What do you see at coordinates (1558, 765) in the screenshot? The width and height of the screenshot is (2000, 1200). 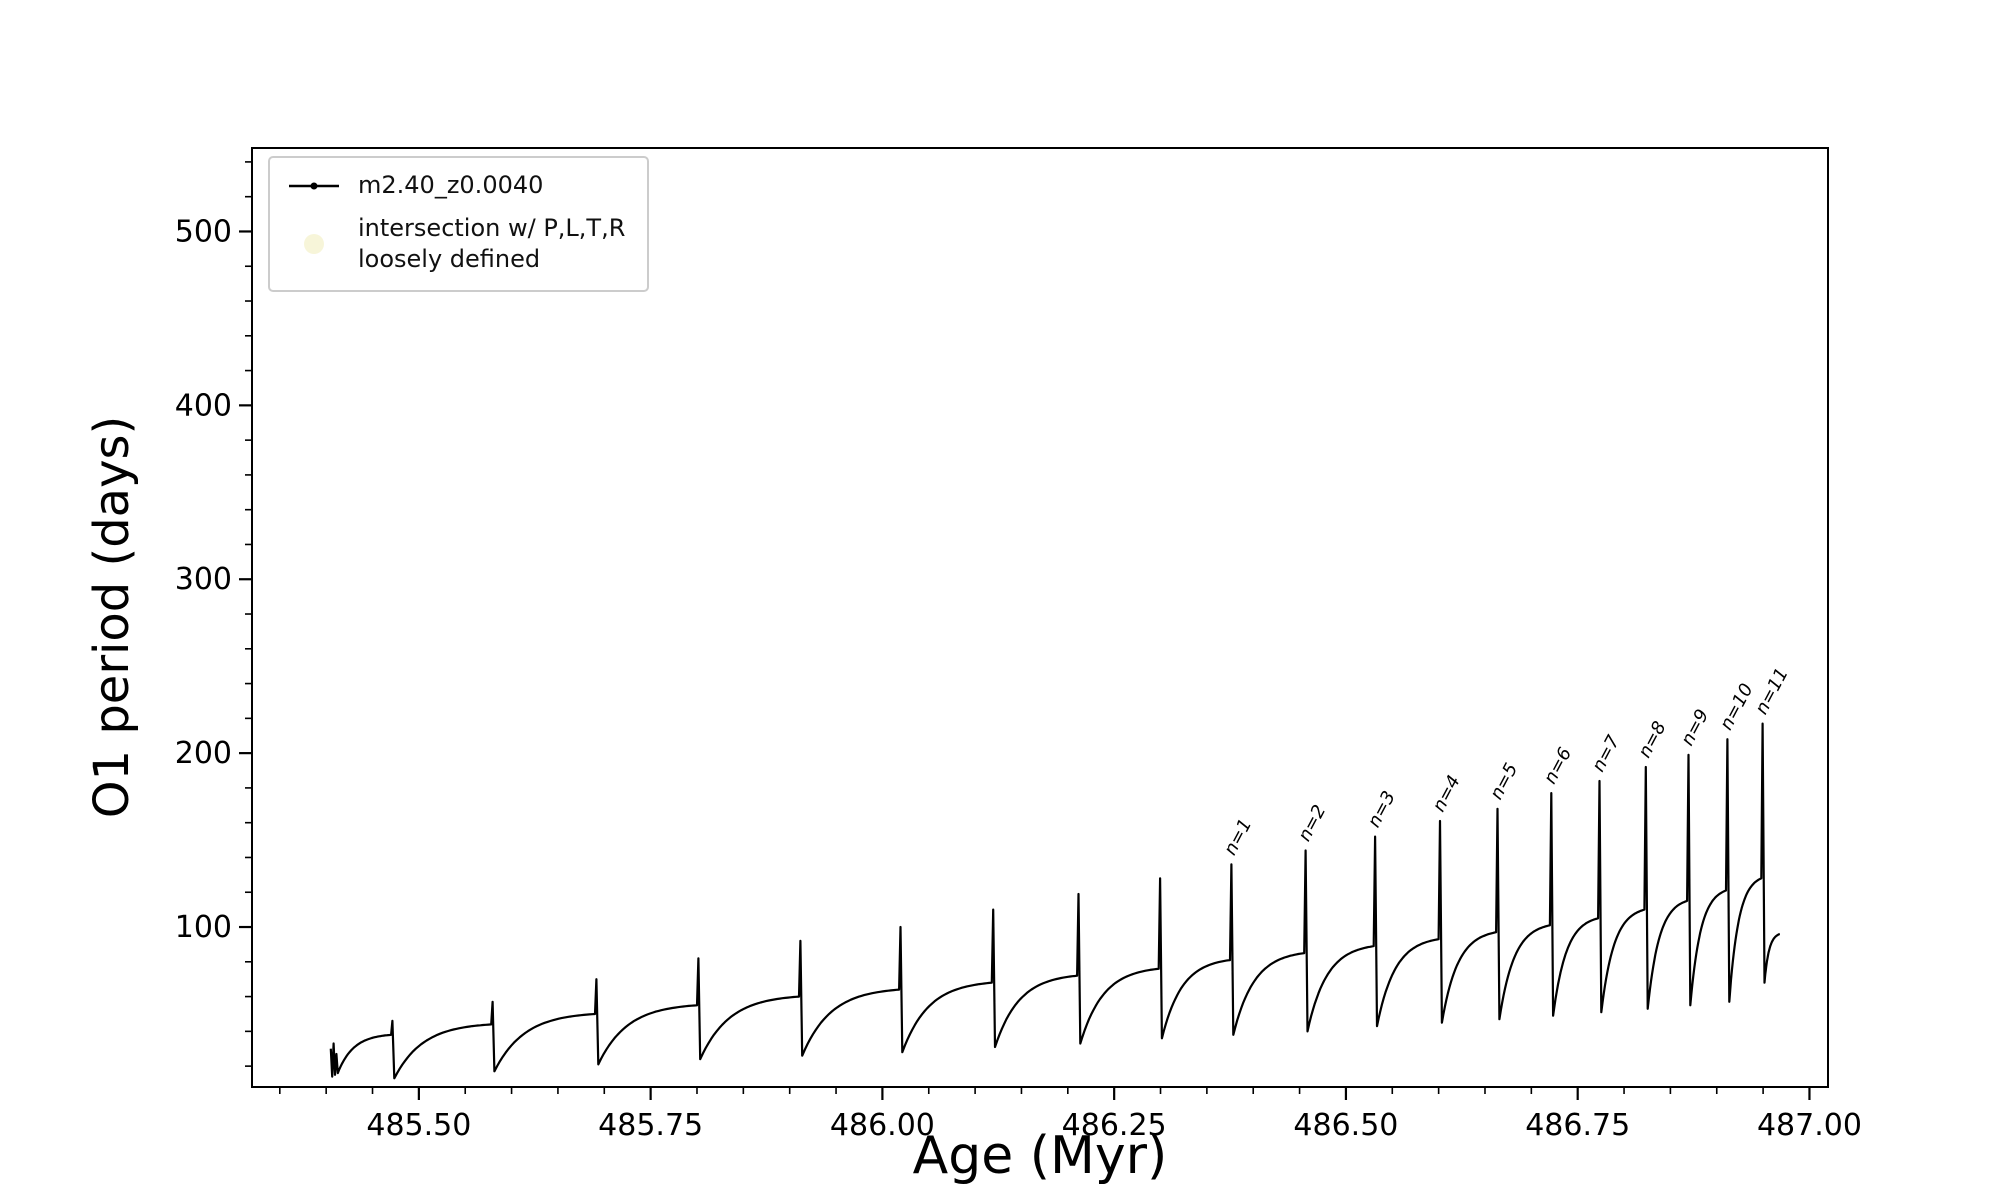 I see `cycle-annotation: n=6` at bounding box center [1558, 765].